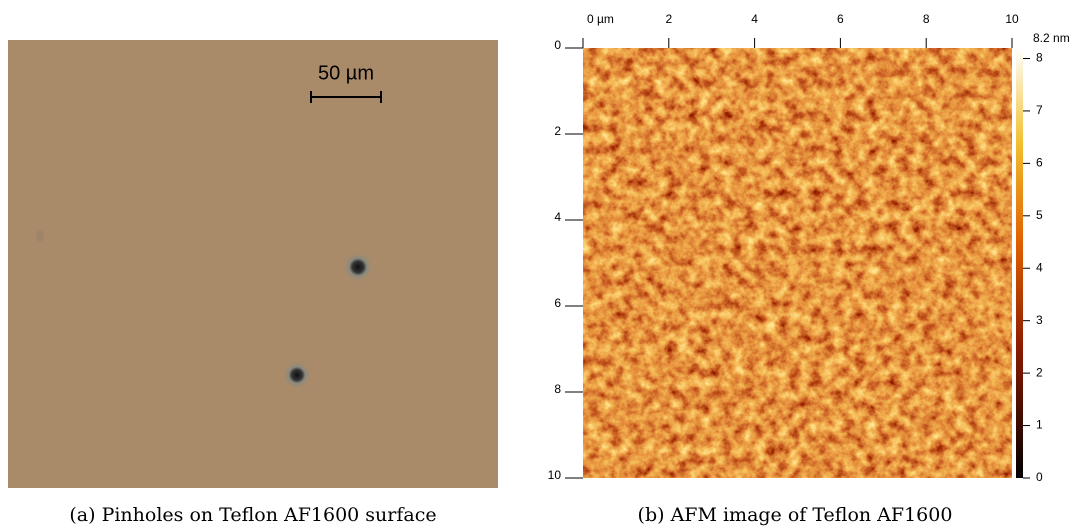  I want to click on y-tick-label: 4, so click(557, 217).